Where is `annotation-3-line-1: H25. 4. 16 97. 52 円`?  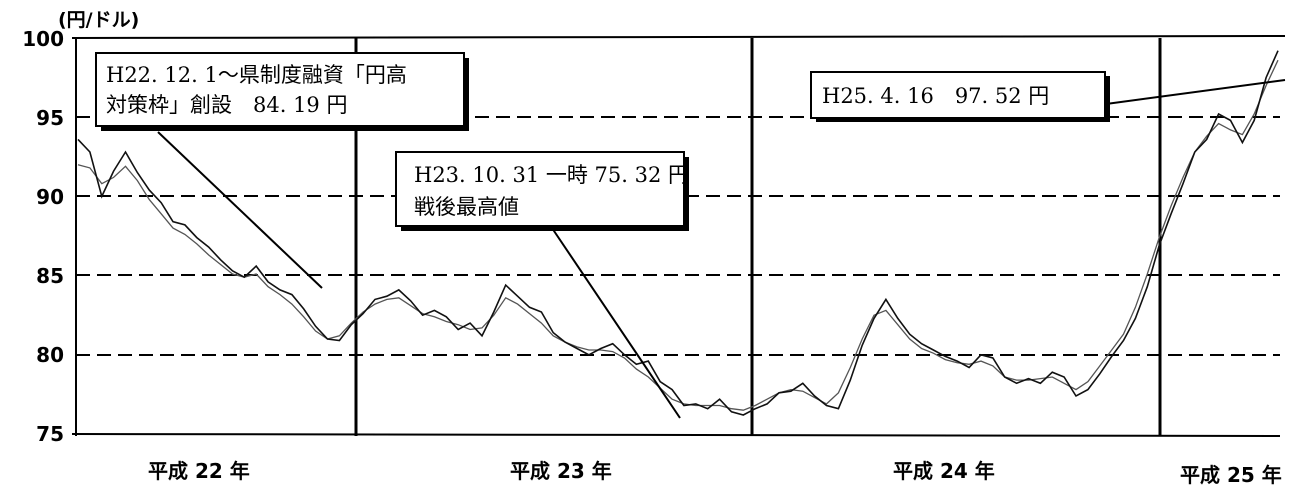
annotation-3-line-1: H25. 4. 16 97. 52 円 is located at coordinates (935, 96).